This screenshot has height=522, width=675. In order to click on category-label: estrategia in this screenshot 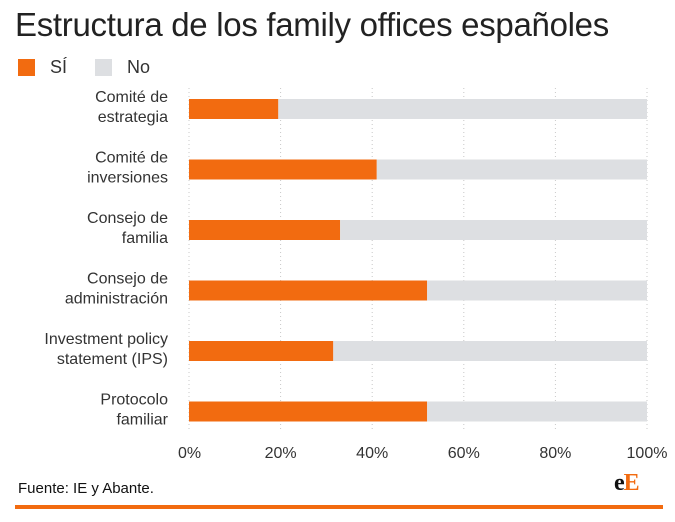, I will do `click(133, 117)`.